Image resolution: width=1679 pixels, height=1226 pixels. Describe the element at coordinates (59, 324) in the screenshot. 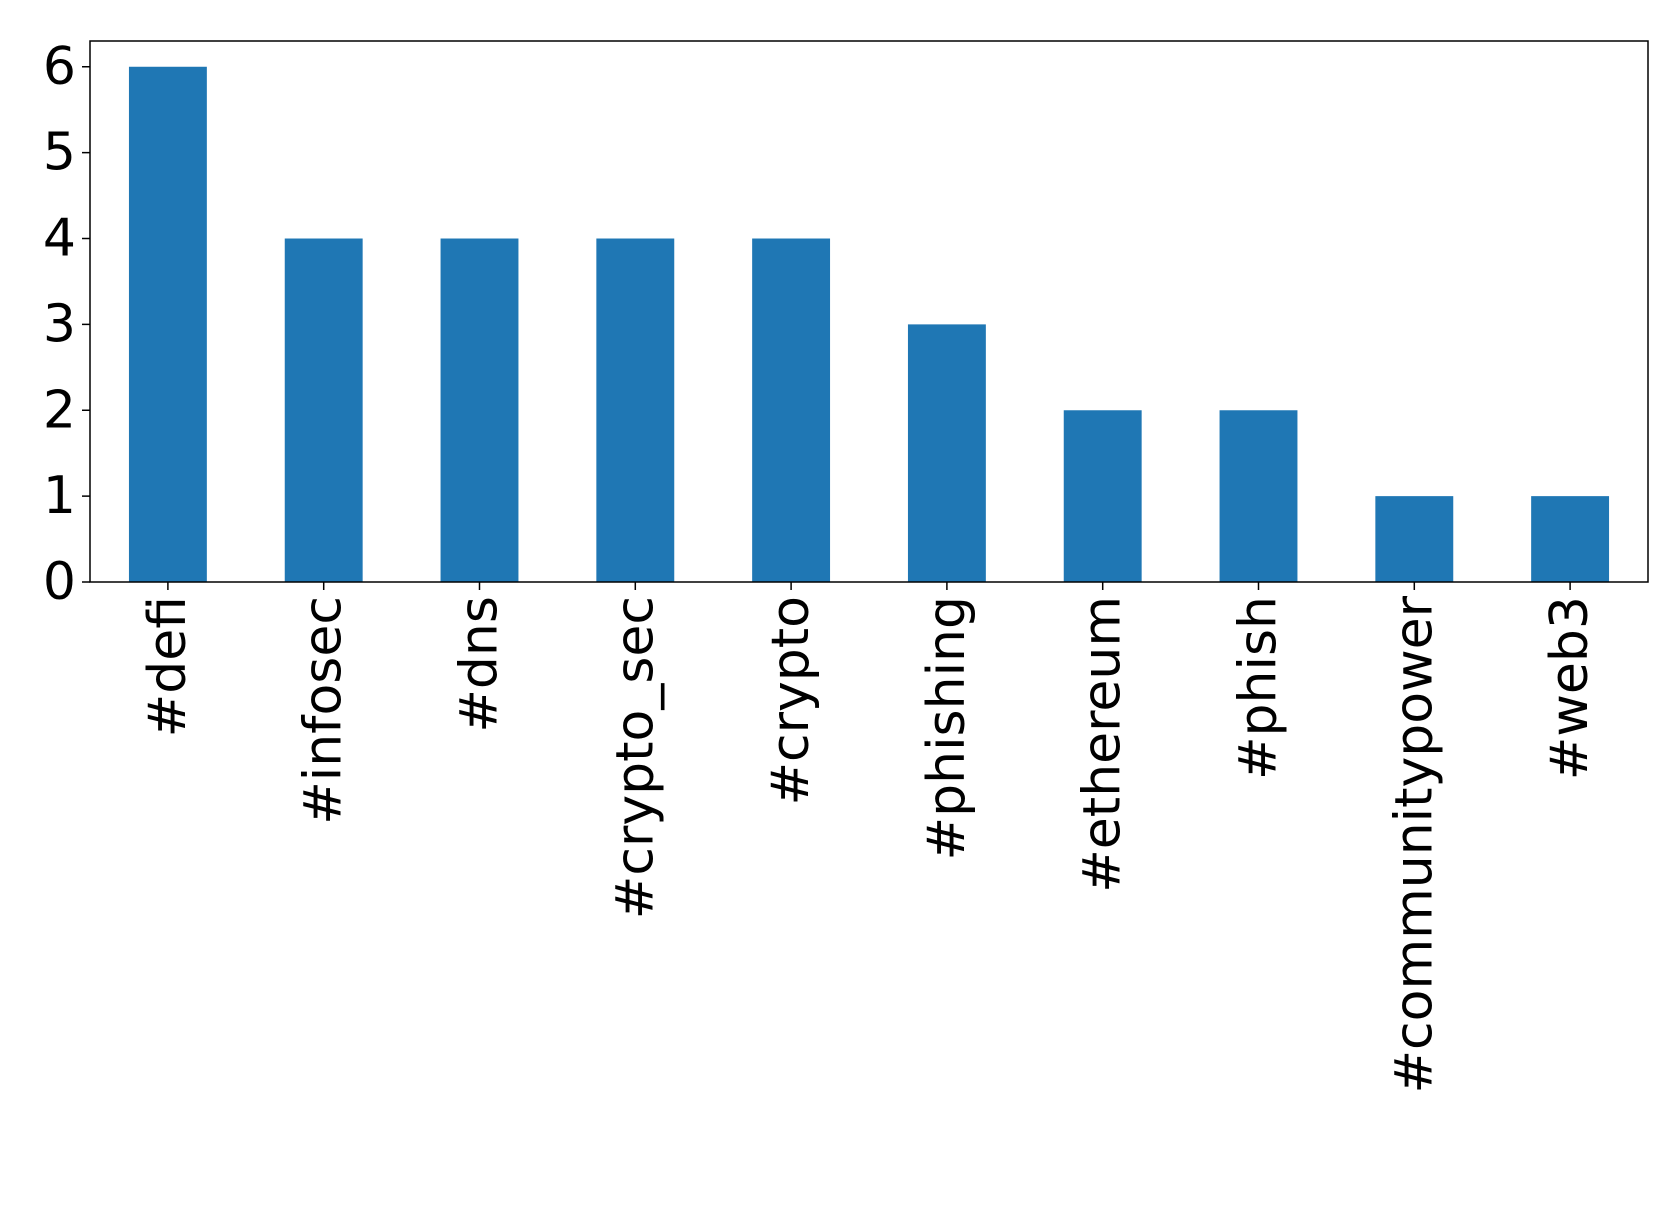

I see `y-tick-label: 3` at that location.